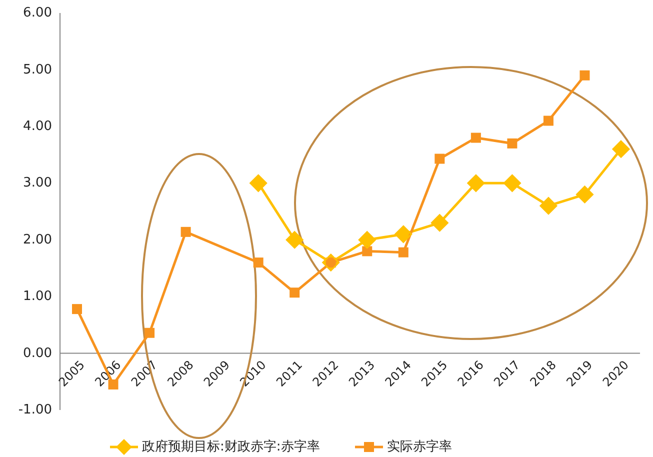  What do you see at coordinates (35, 410) in the screenshot?
I see `y-tick-label: -1.00` at bounding box center [35, 410].